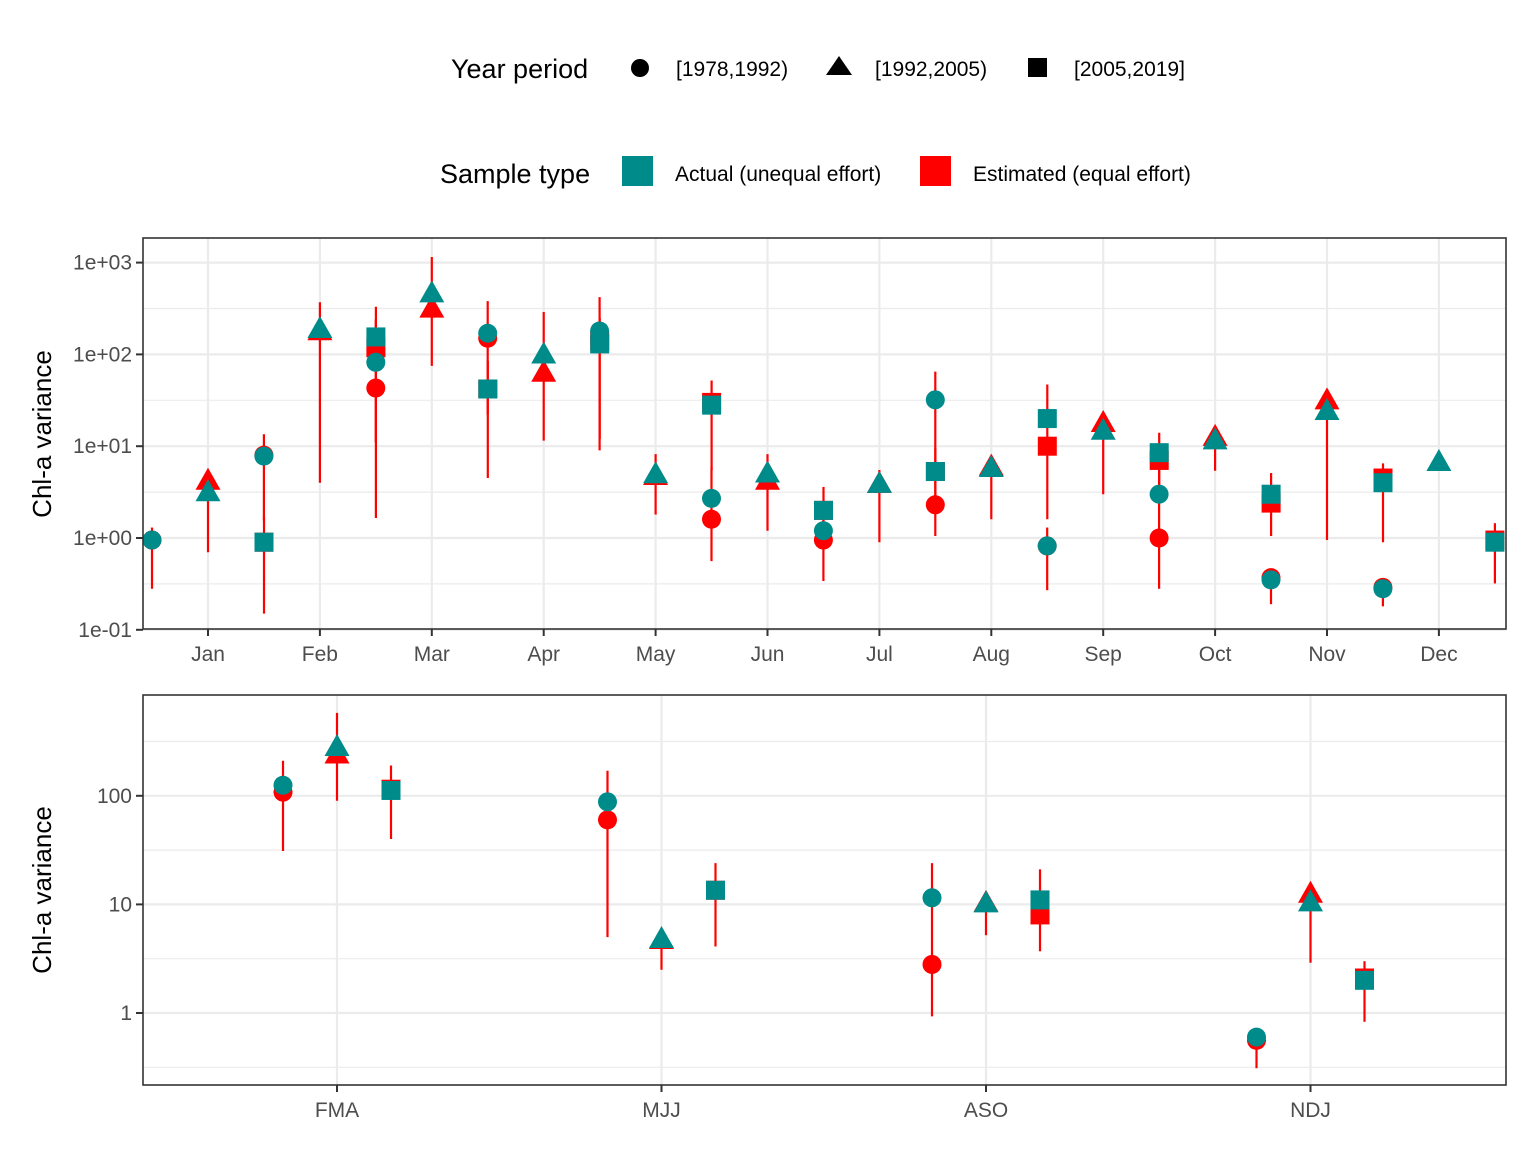 Image resolution: width=1536 pixels, height=1152 pixels. What do you see at coordinates (337, 1110) in the screenshot?
I see `x-tick-label: FMA` at bounding box center [337, 1110].